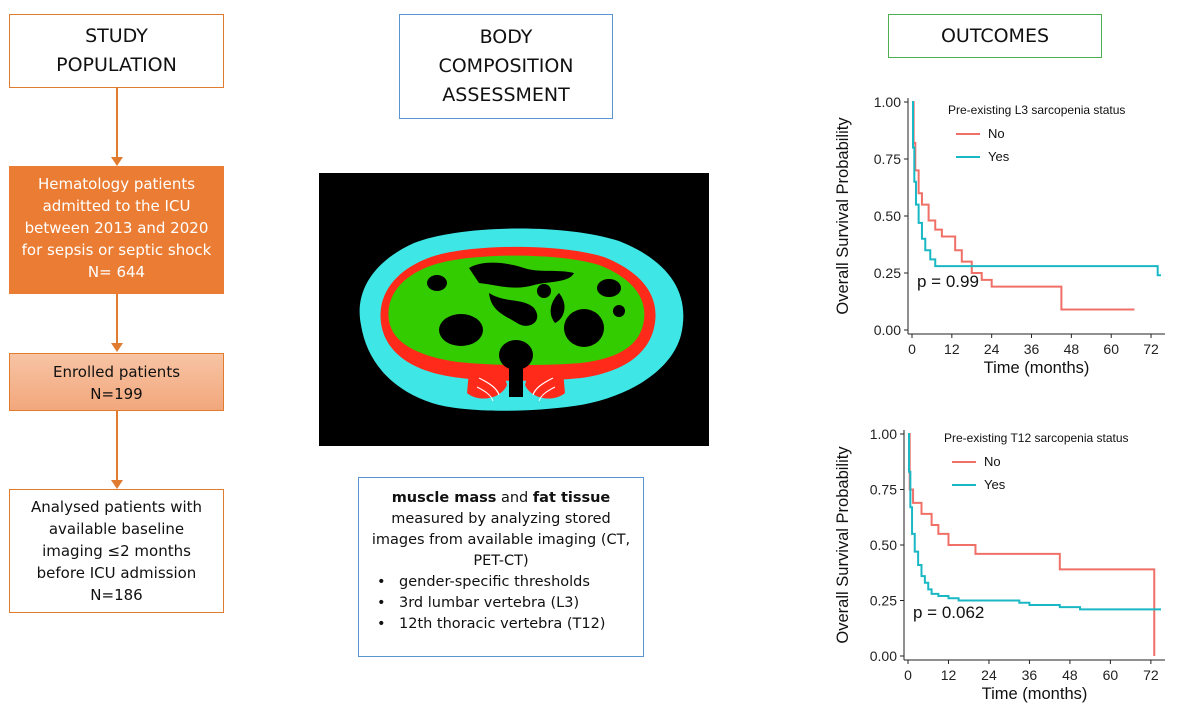 The width and height of the screenshot is (1177, 720). Describe the element at coordinates (510, 603) in the screenshot. I see `bullet-l3: 3rd lumbar vertebra (L3)` at that location.